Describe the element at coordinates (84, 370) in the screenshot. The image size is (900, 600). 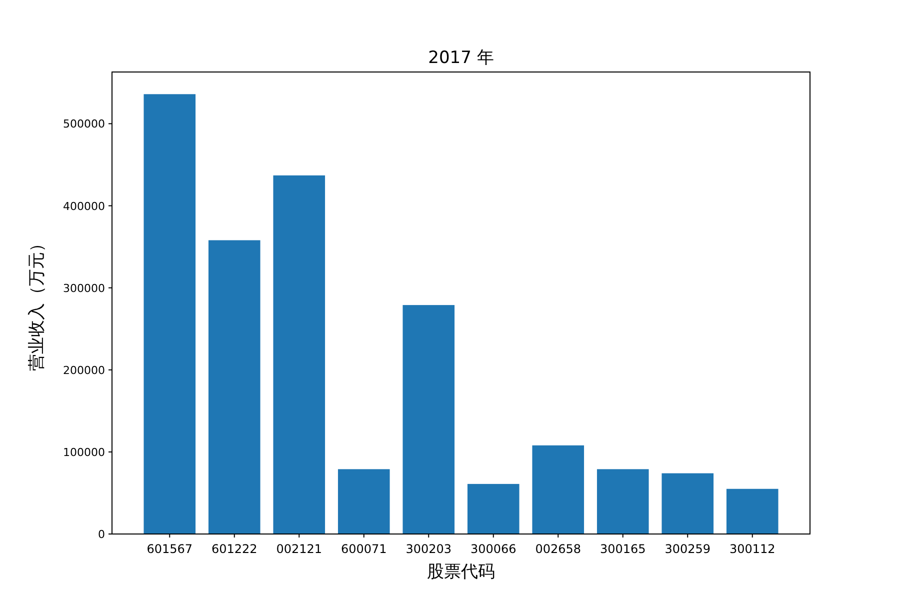
I see `y-tick-label: 200000` at that location.